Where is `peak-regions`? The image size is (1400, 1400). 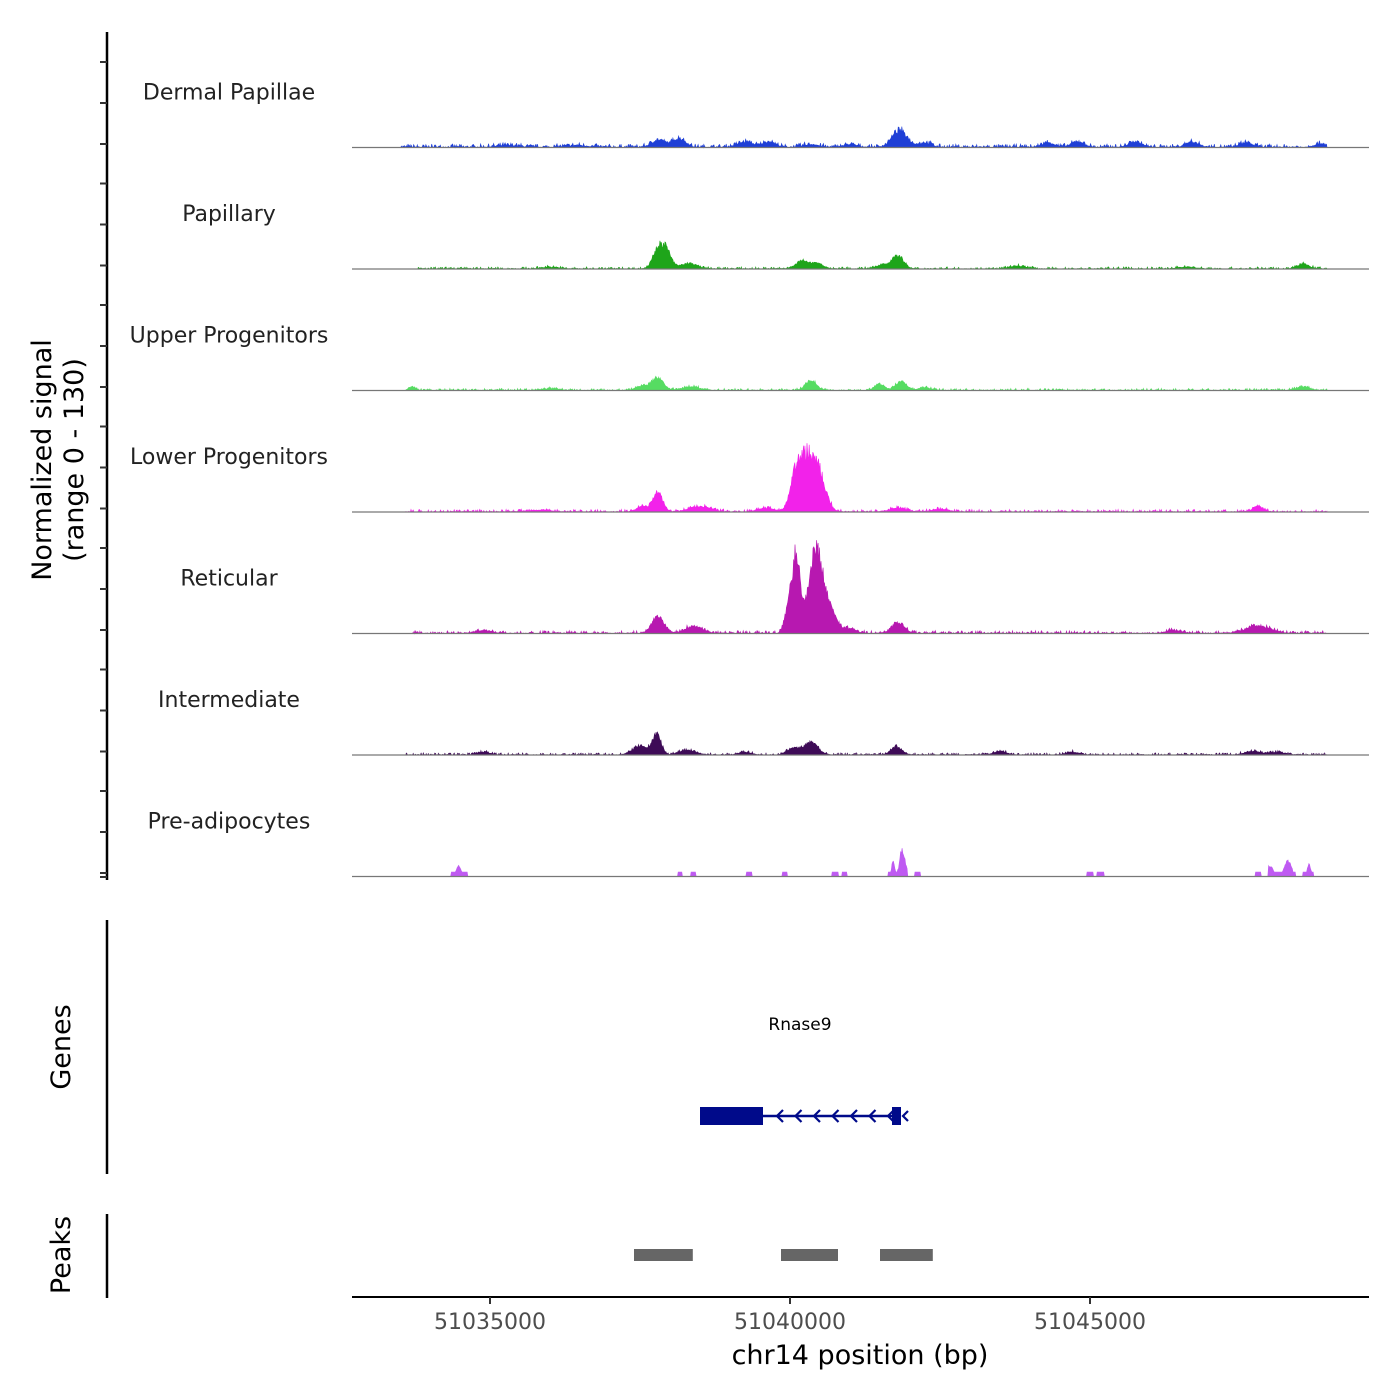
peak-regions is located at coordinates (783, 1255).